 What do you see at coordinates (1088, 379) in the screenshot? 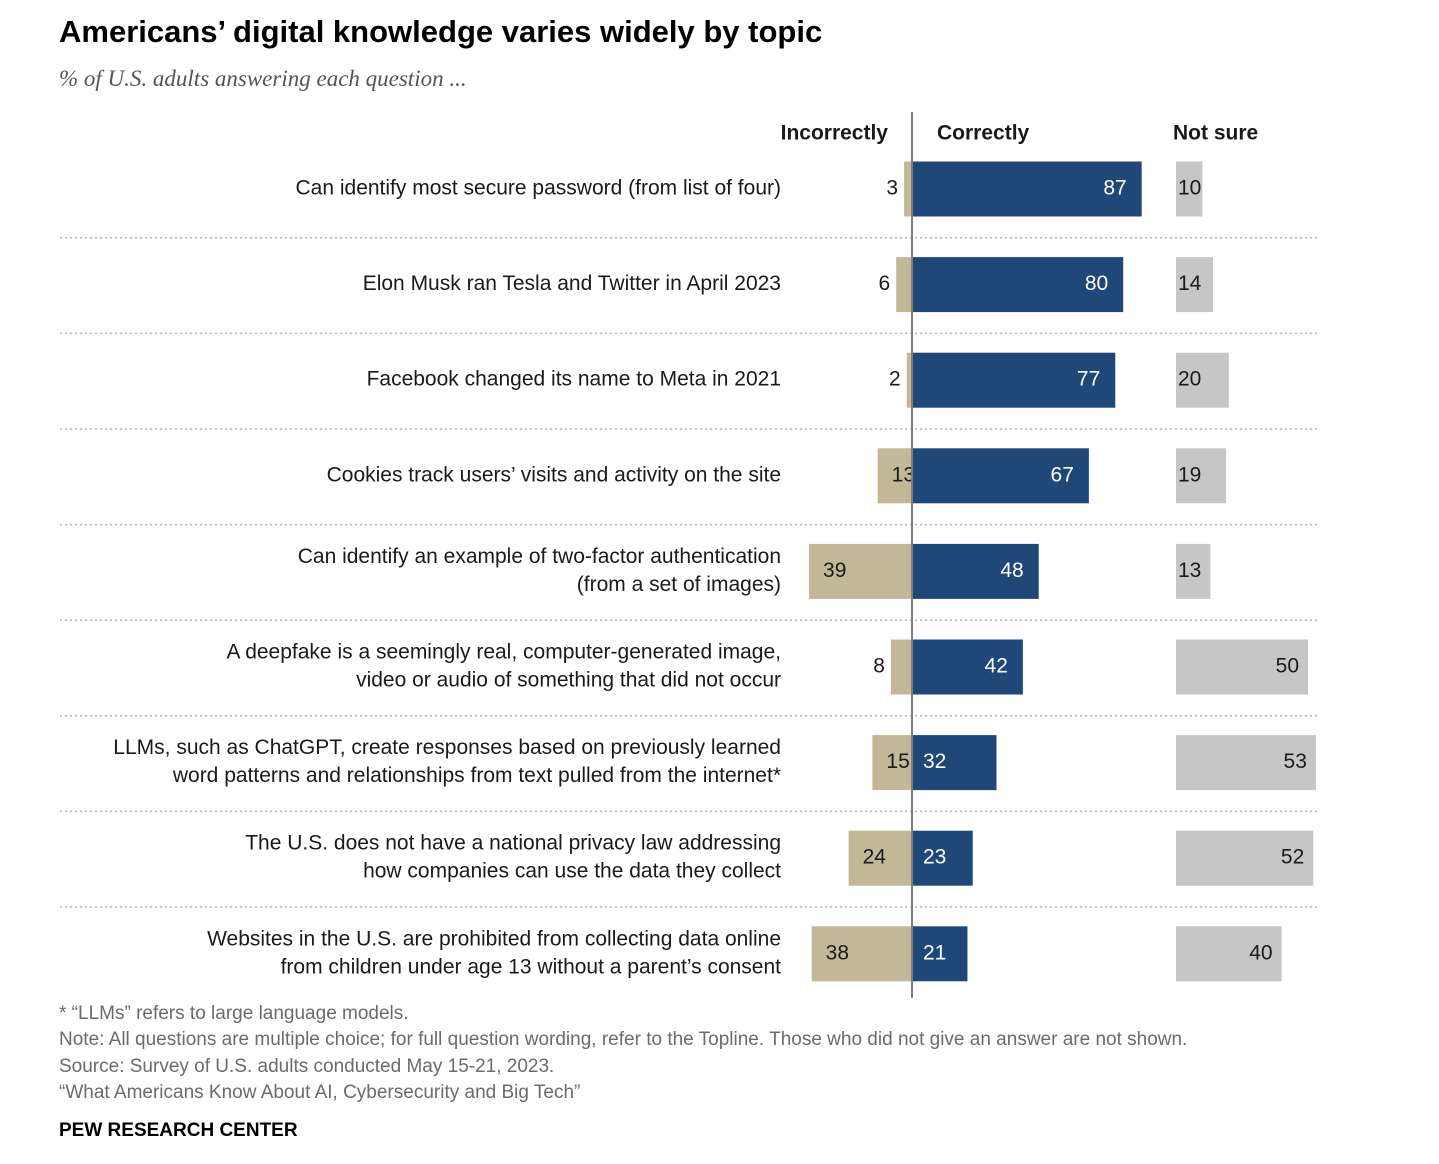
I see `correct-value-label: 77` at bounding box center [1088, 379].